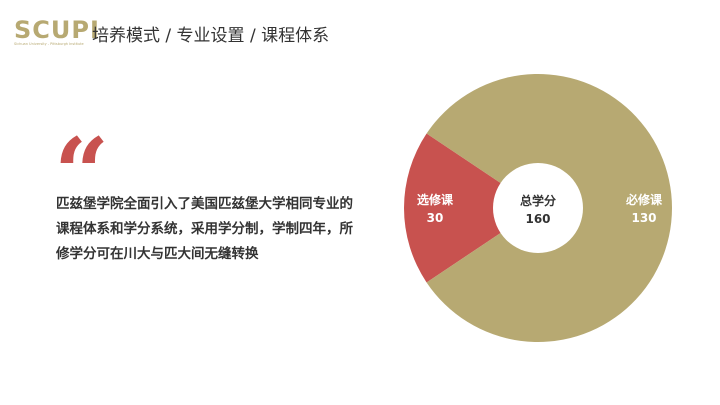 The width and height of the screenshot is (720, 405). Describe the element at coordinates (538, 200) in the screenshot. I see `center-label-title: 总学分` at that location.